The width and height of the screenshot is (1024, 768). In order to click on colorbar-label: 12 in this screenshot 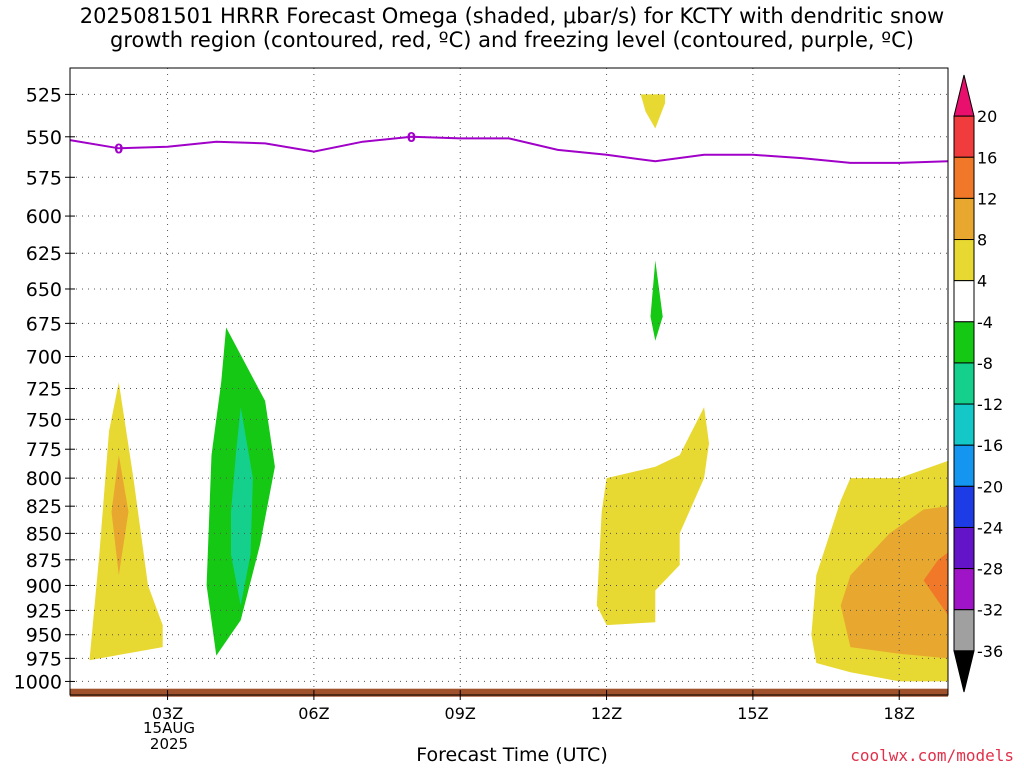, I will do `click(987, 198)`.